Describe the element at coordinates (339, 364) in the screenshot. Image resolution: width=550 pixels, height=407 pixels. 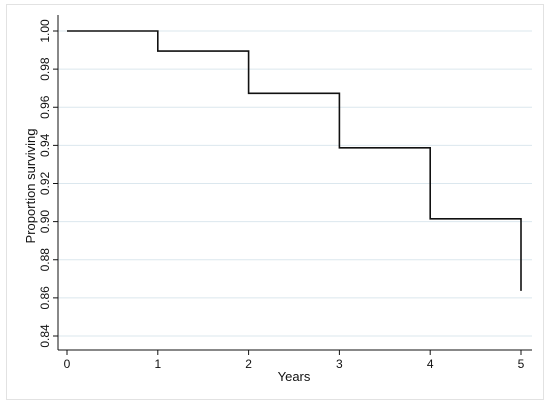
I see `x-tick-label-3: 3` at that location.